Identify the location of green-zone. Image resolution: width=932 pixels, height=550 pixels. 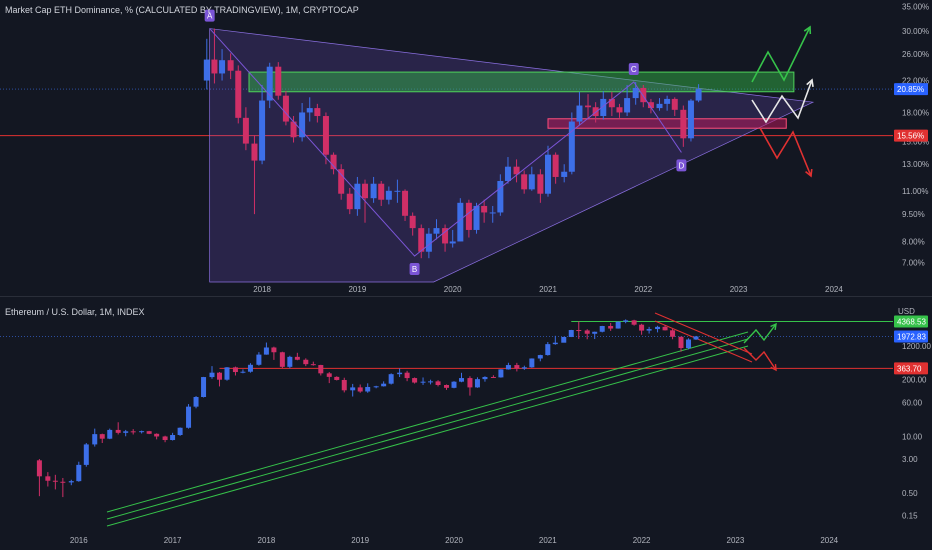
(521, 82).